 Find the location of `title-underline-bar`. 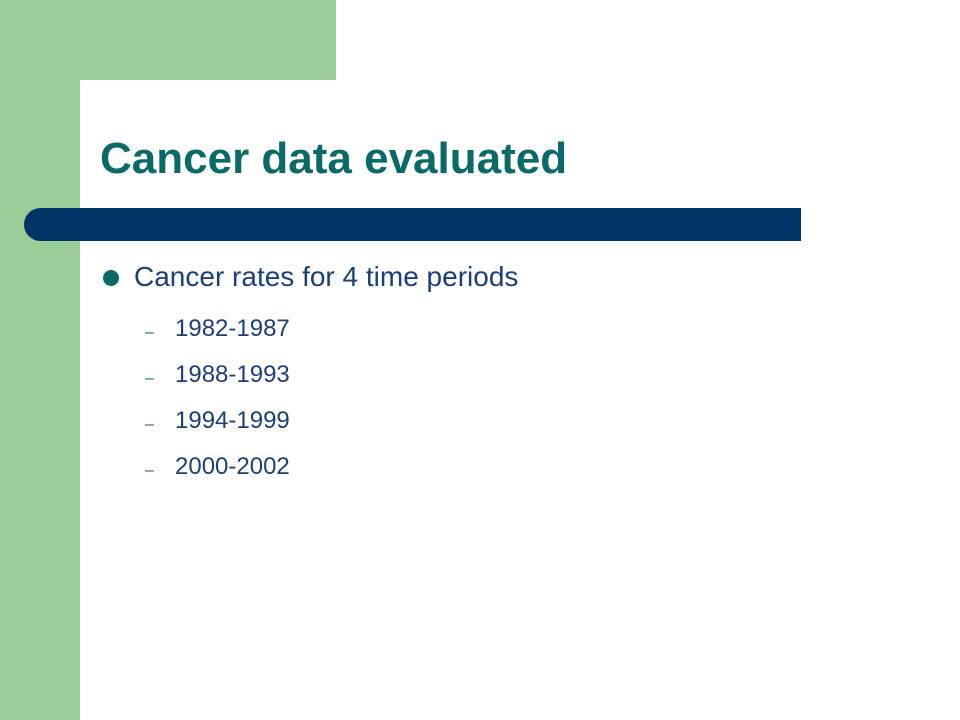

title-underline-bar is located at coordinates (412, 224).